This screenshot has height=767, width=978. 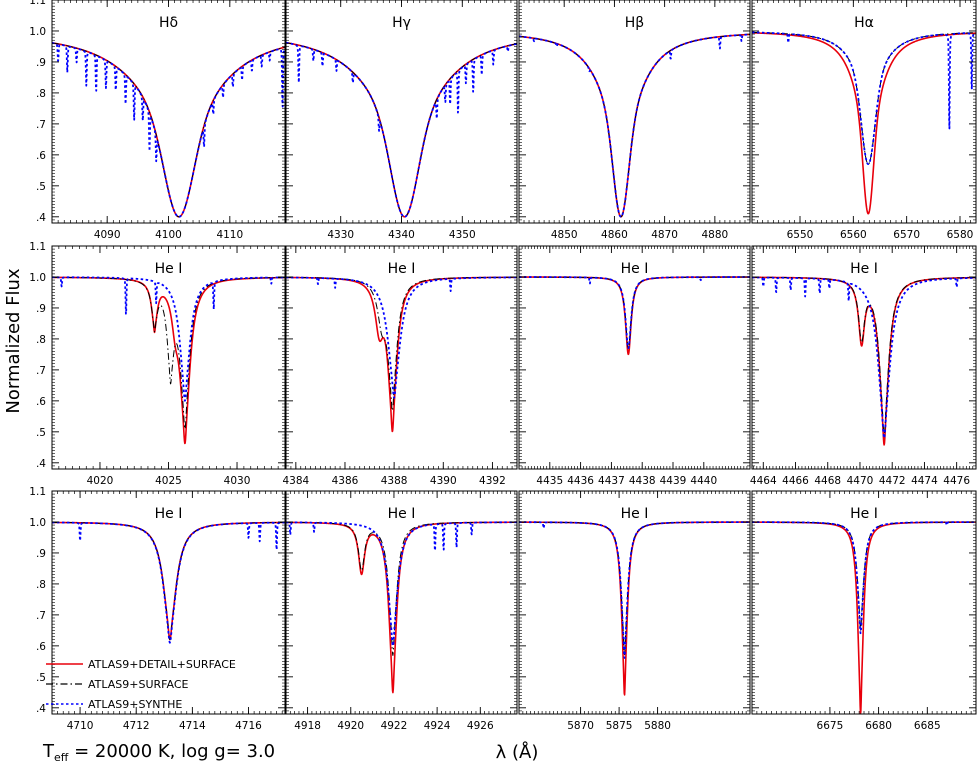 What do you see at coordinates (402, 269) in the screenshot?
I see `panel-6-title: He I` at bounding box center [402, 269].